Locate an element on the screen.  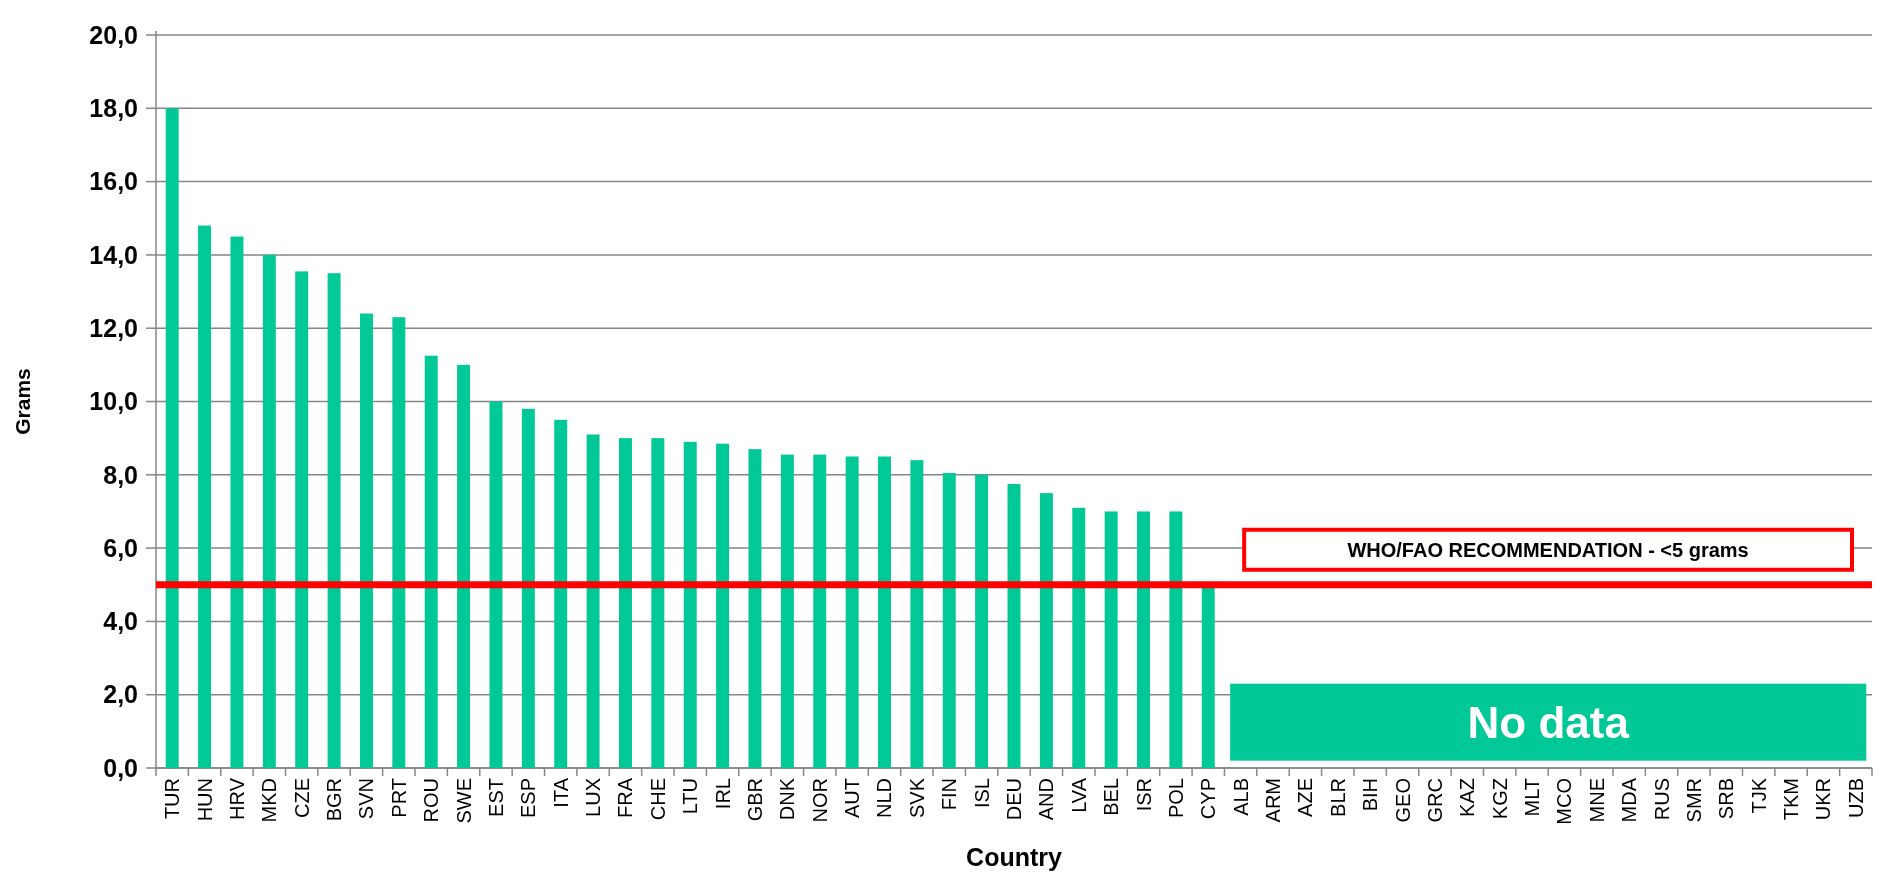
x-tick-label: FIN is located at coordinates (949, 794).